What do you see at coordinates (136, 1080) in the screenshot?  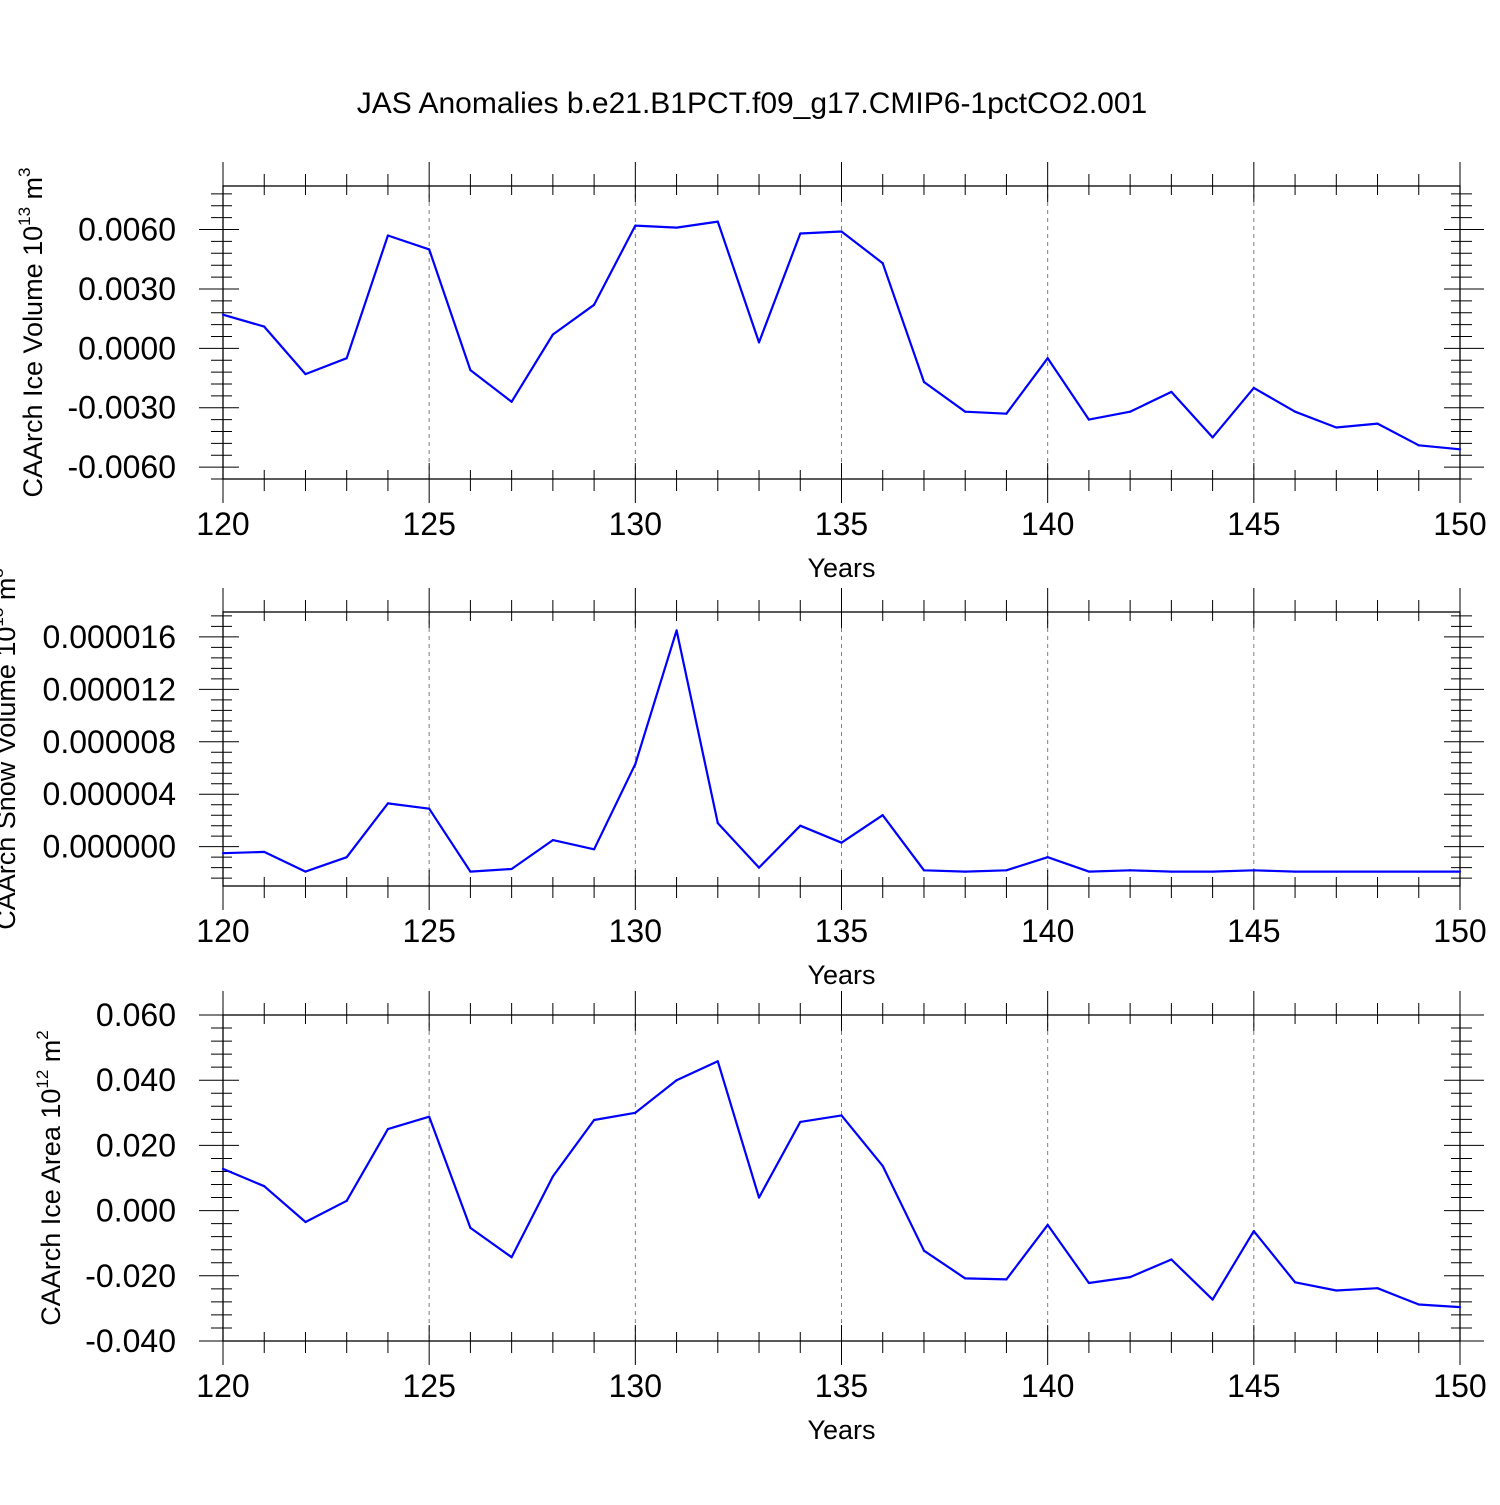 I see `y-tick-label: 0.040` at bounding box center [136, 1080].